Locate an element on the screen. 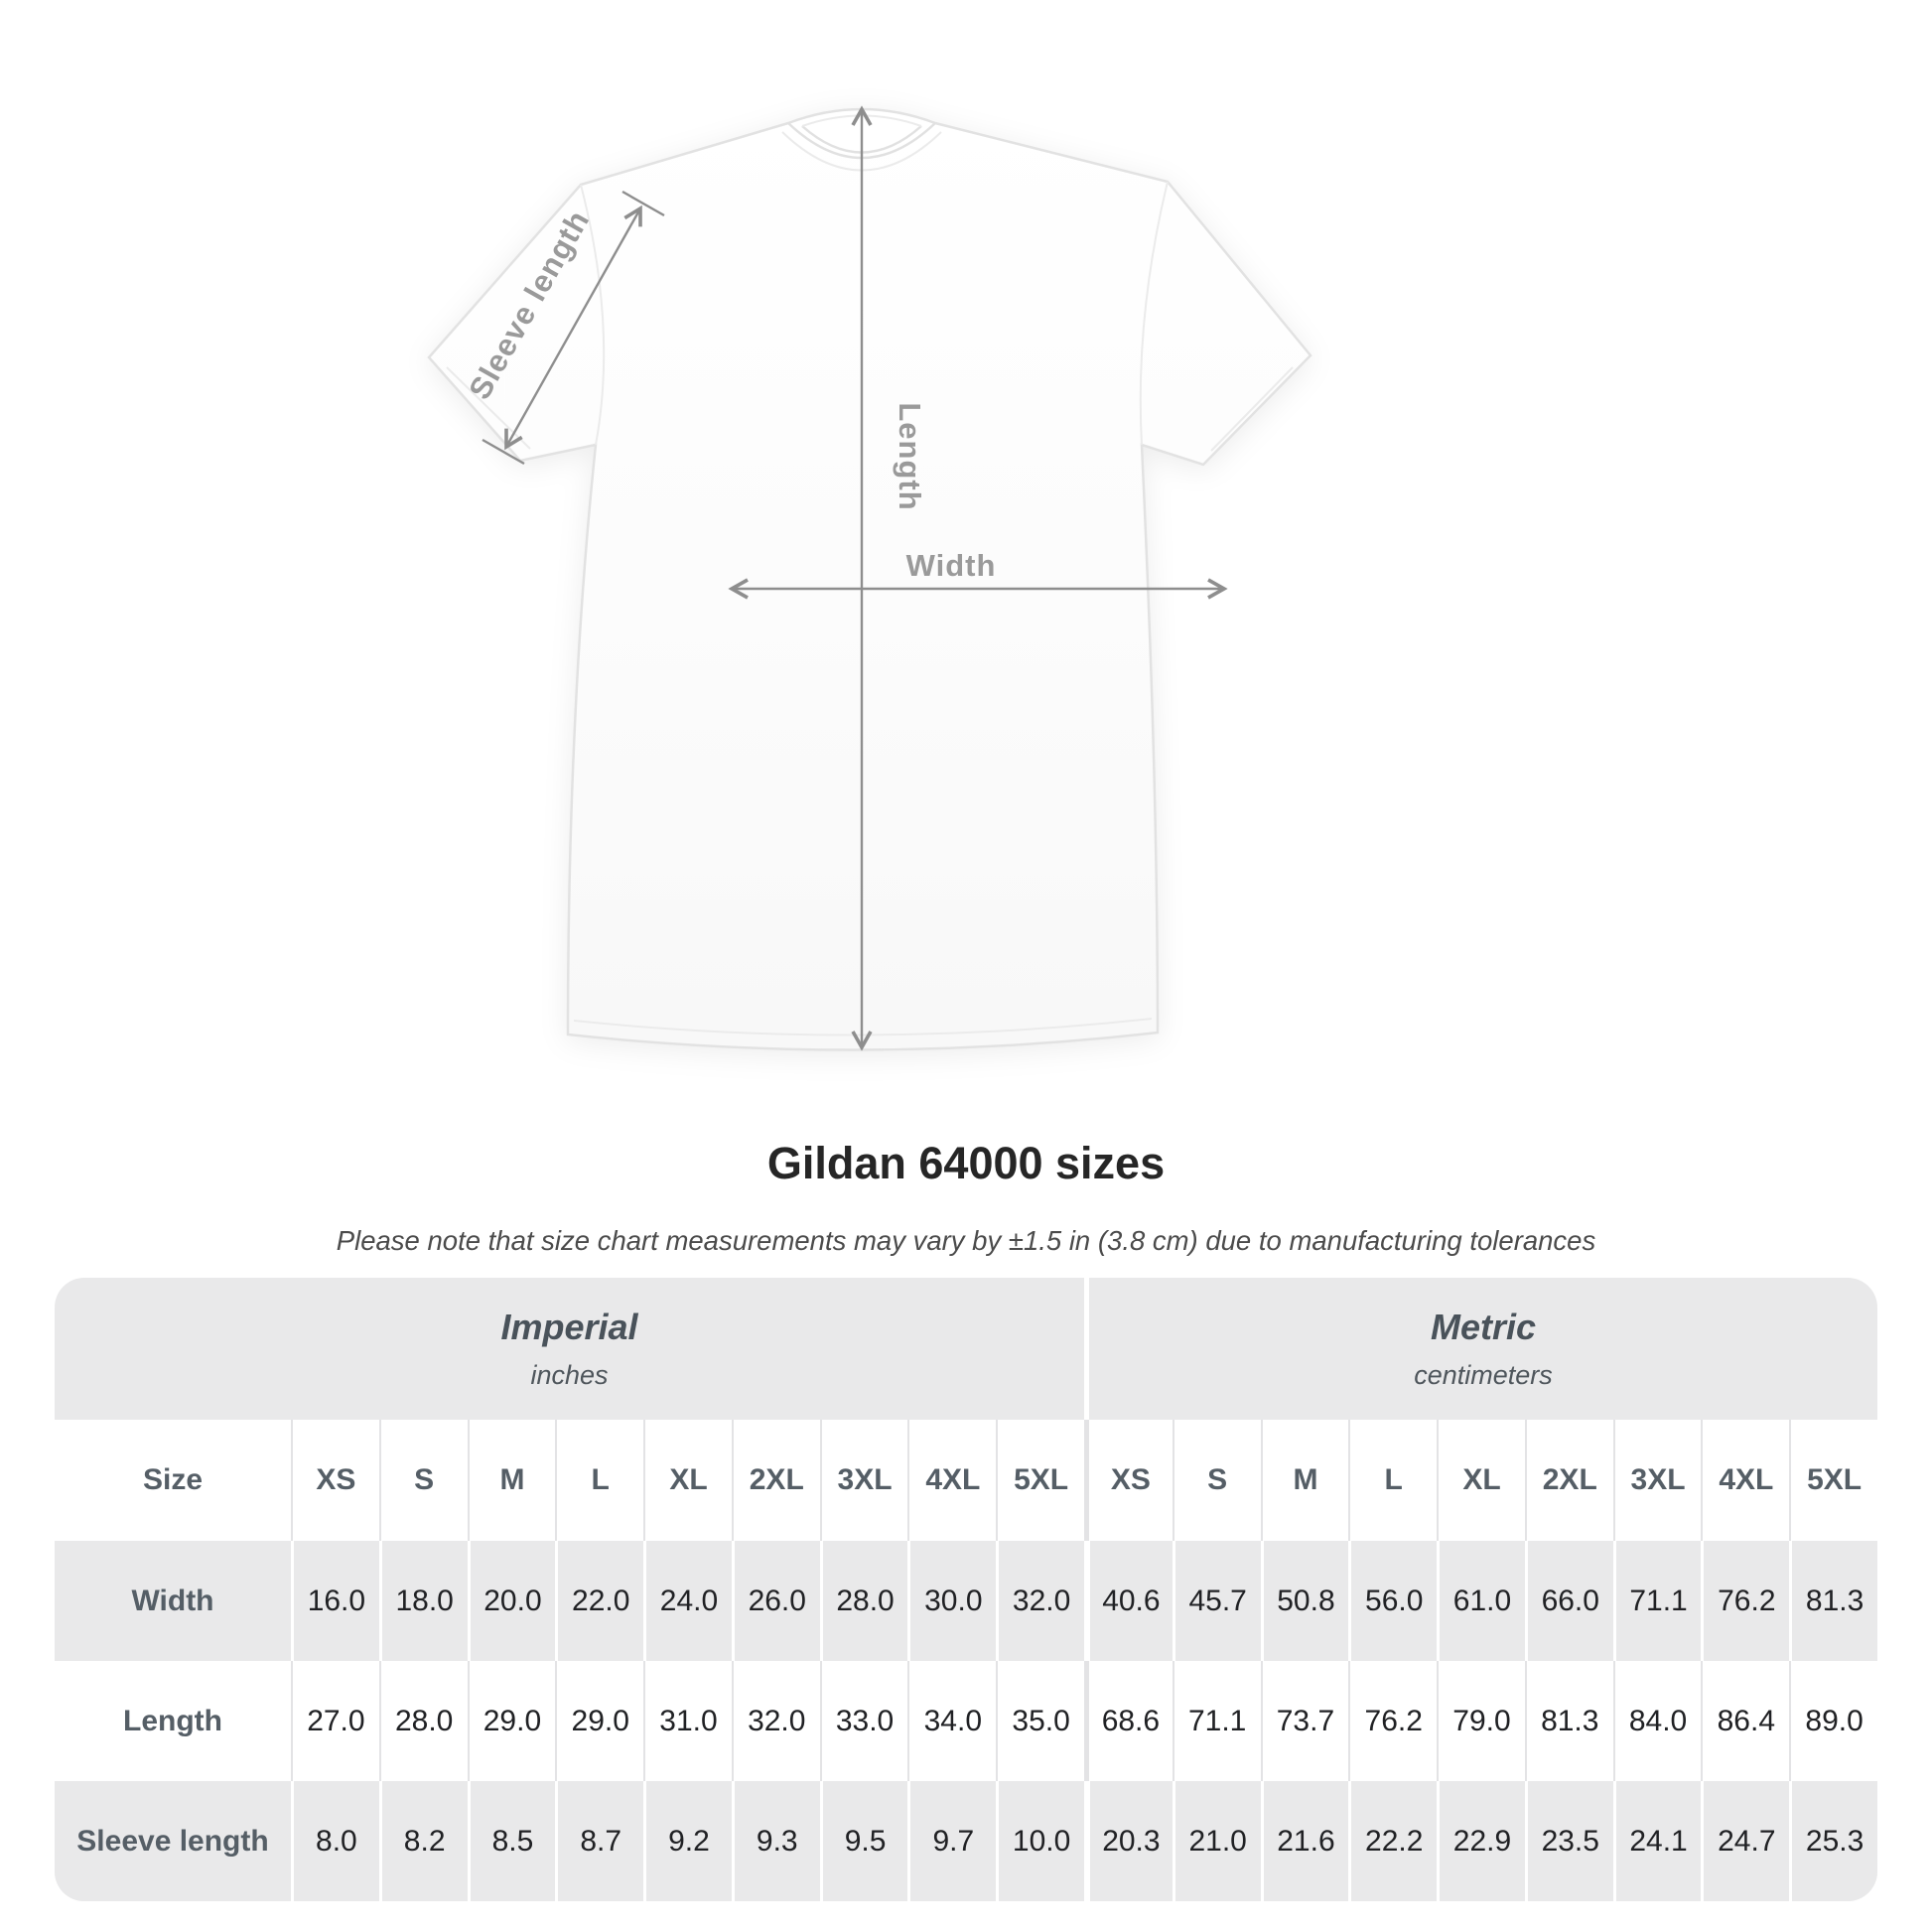 This screenshot has height=1932, width=1932. imperial-section-title: Imperial is located at coordinates (569, 1327).